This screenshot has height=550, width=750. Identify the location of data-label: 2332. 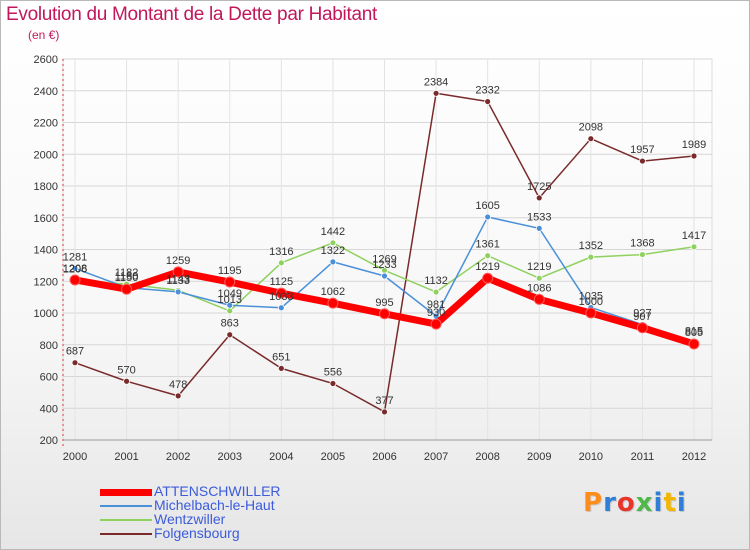
(487, 91).